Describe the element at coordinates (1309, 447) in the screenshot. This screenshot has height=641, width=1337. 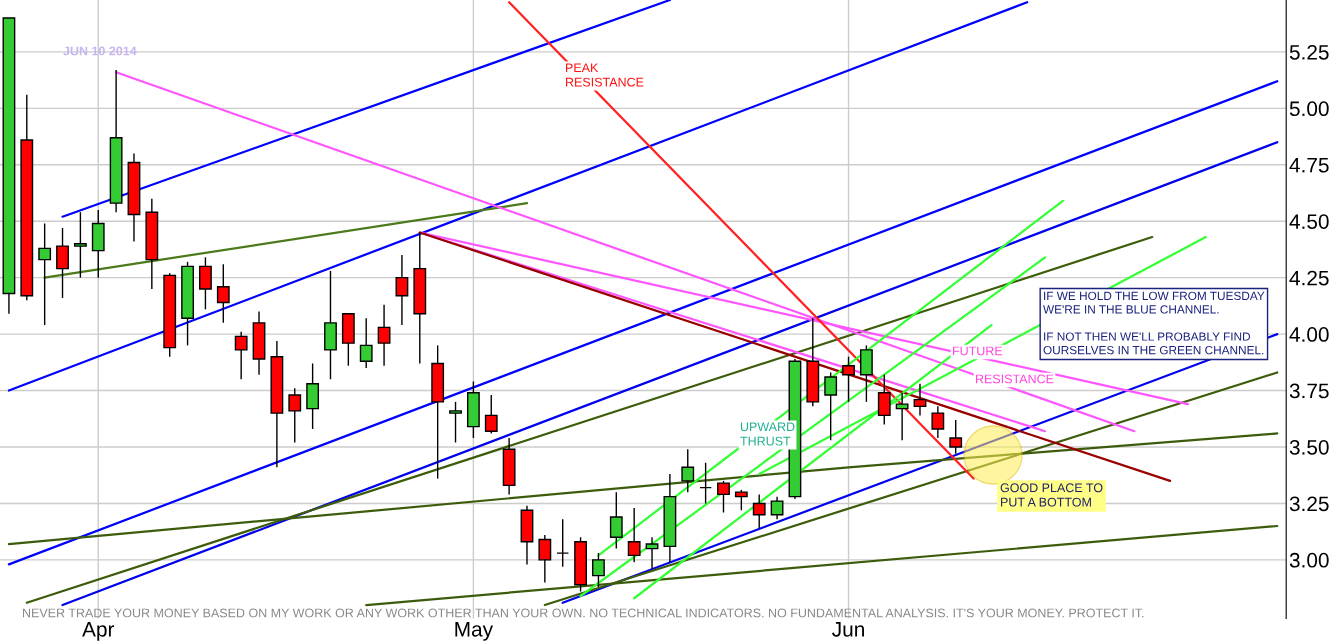
I see `y-tick-label: 3.50` at that location.